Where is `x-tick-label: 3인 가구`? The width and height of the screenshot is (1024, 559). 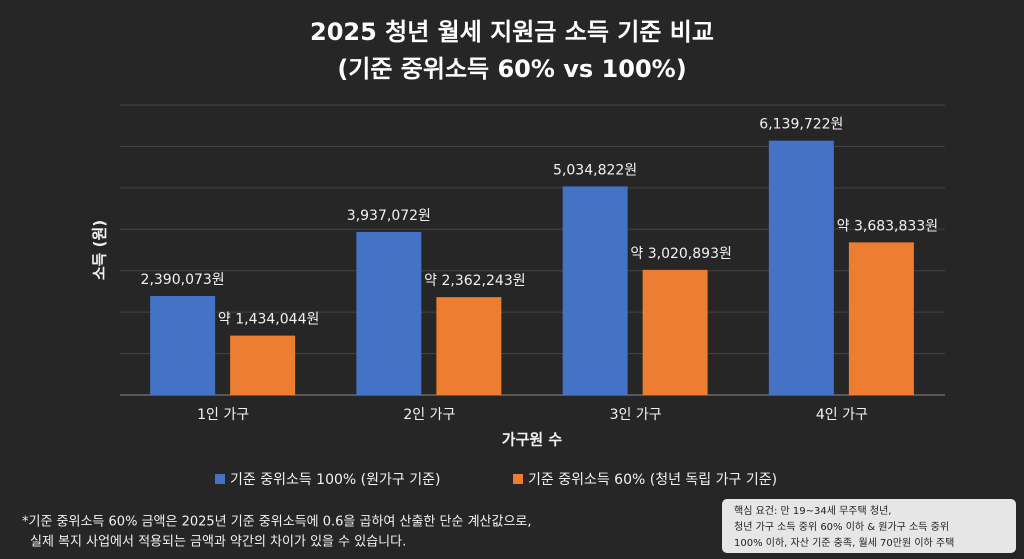
x-tick-label: 3인 가구 is located at coordinates (636, 415).